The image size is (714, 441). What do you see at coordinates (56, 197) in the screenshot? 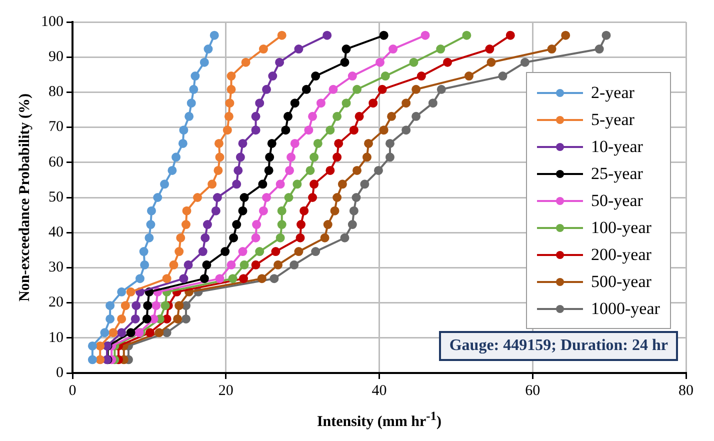
I see `y-tick-label: 50` at bounding box center [56, 197].